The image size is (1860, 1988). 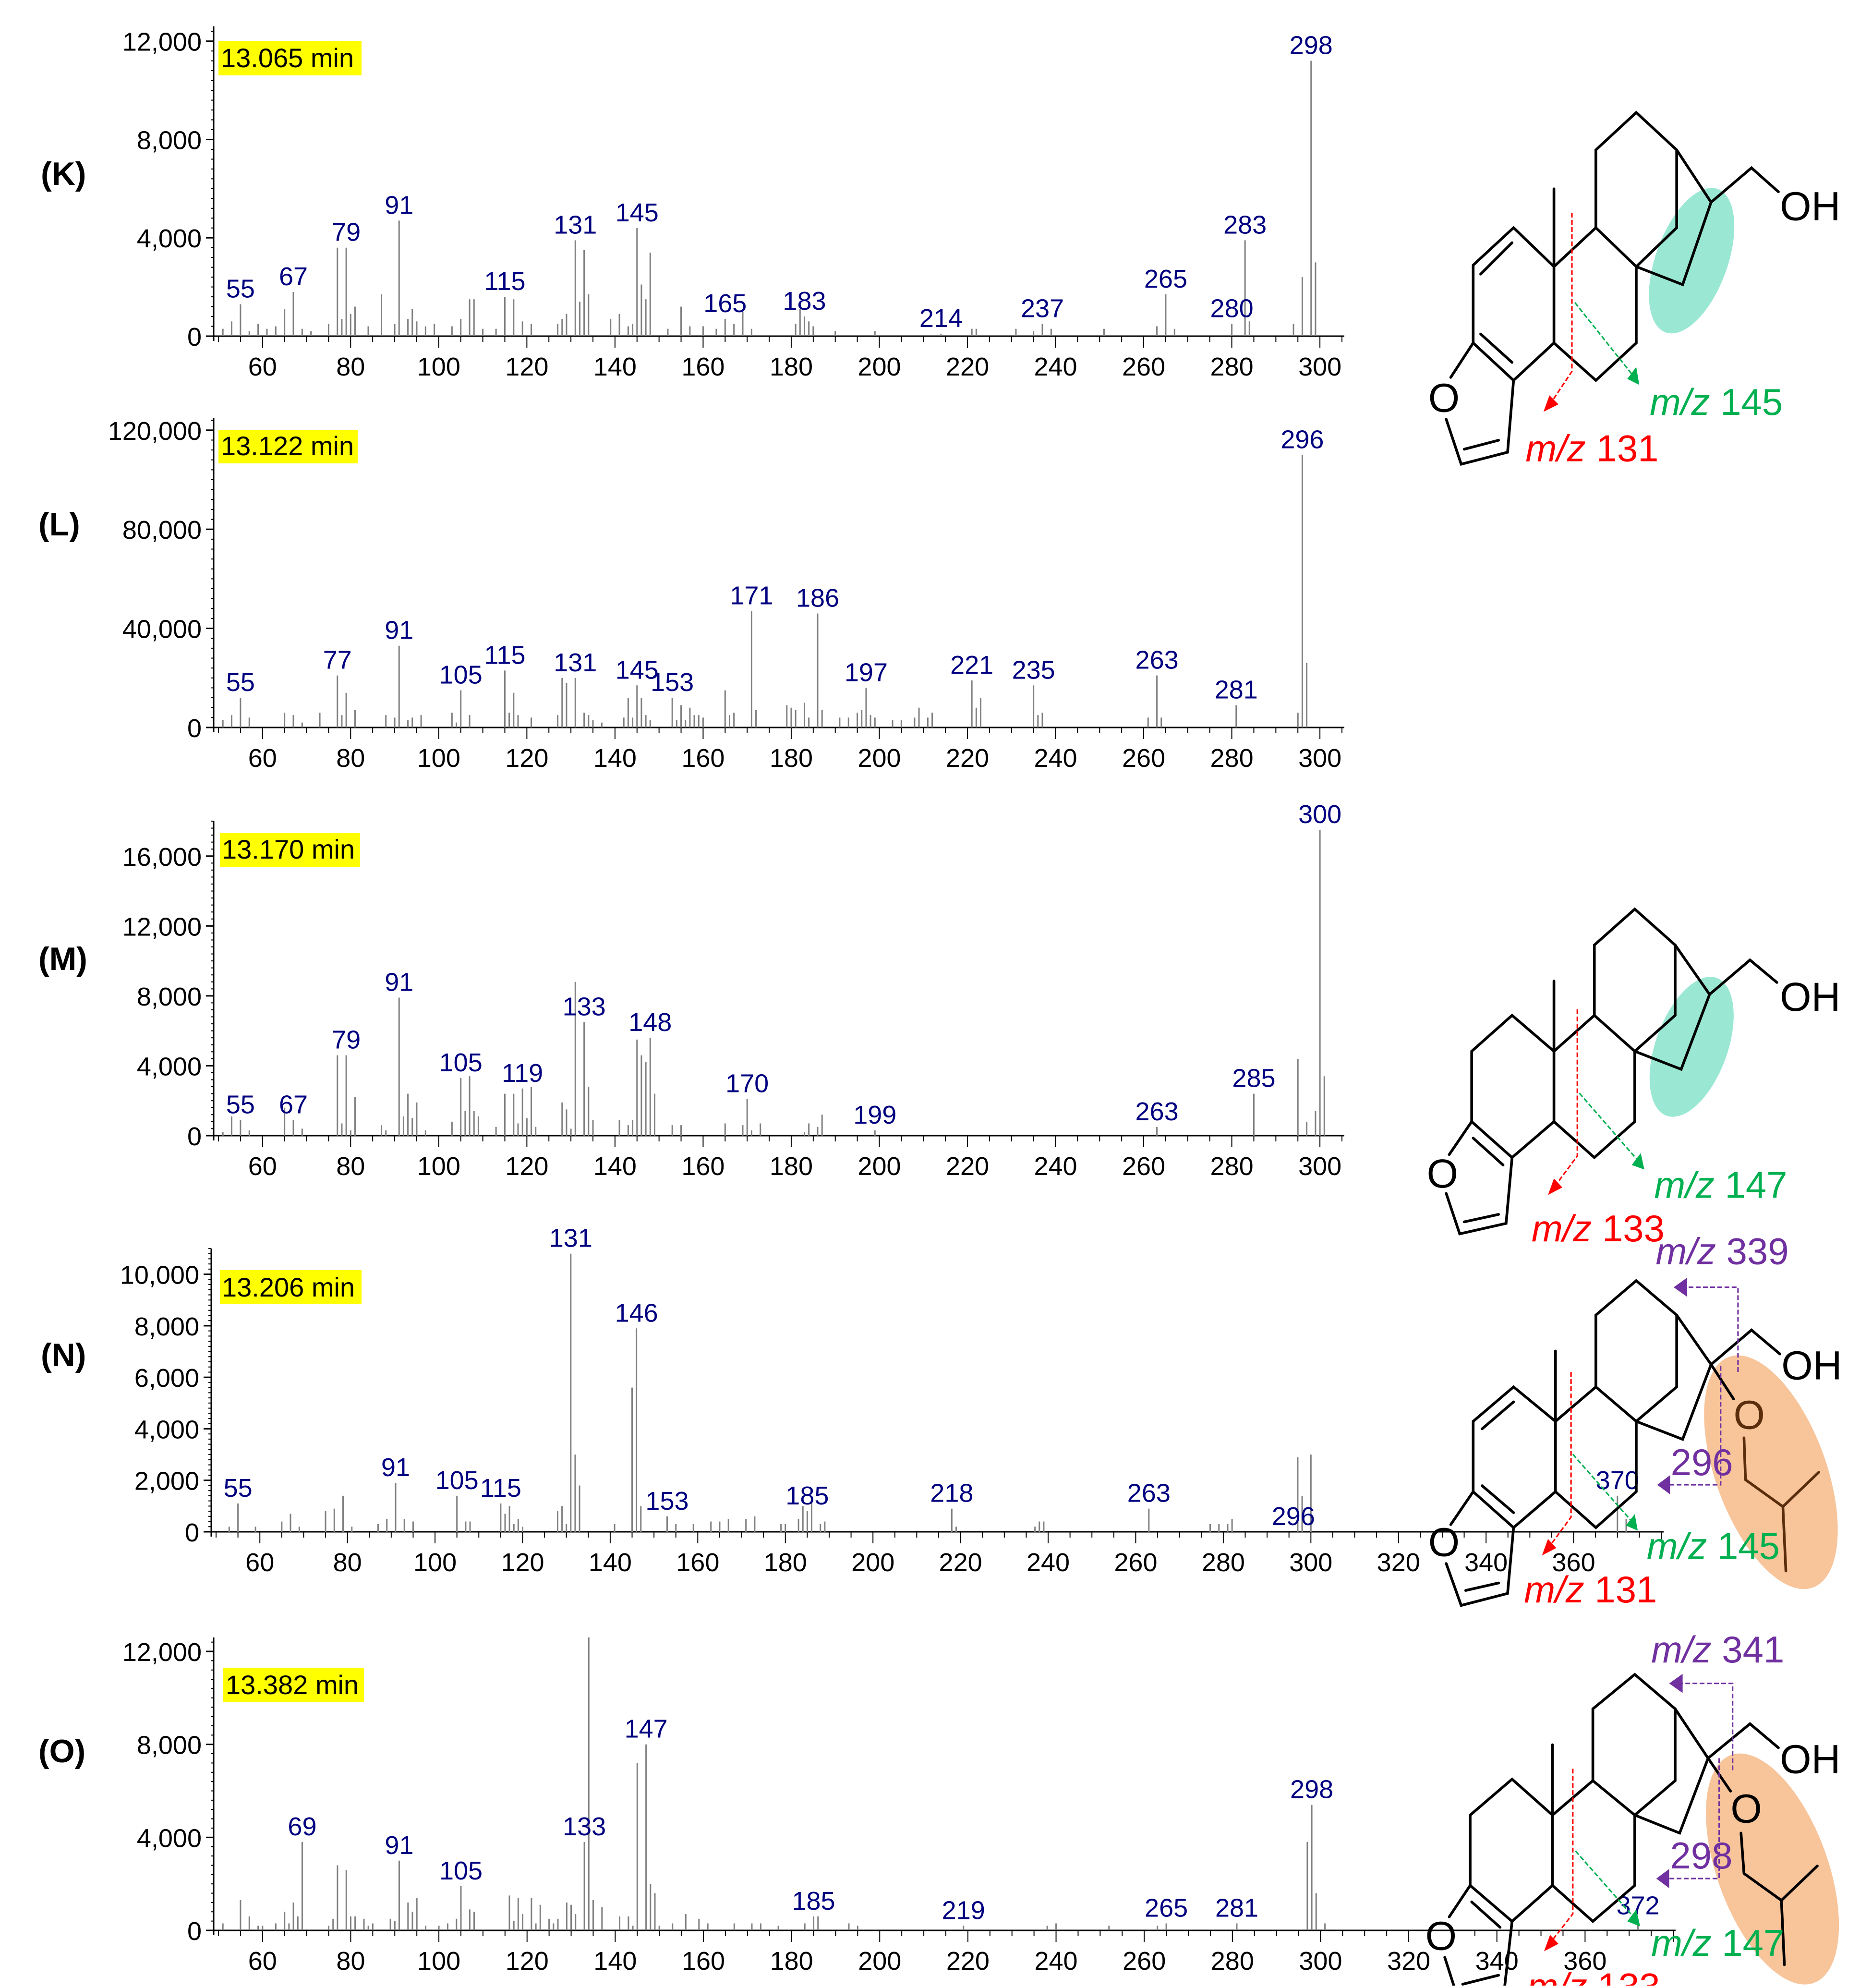 I want to click on x-tick-label: 320, so click(x=1409, y=1962).